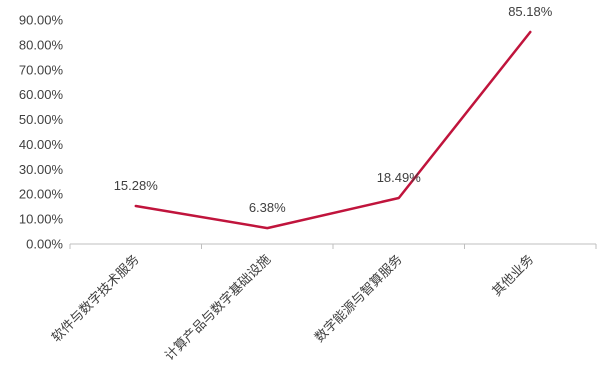 This screenshot has height=382, width=597. What do you see at coordinates (41, 20) in the screenshot?
I see `y-tick-label: 90.00%` at bounding box center [41, 20].